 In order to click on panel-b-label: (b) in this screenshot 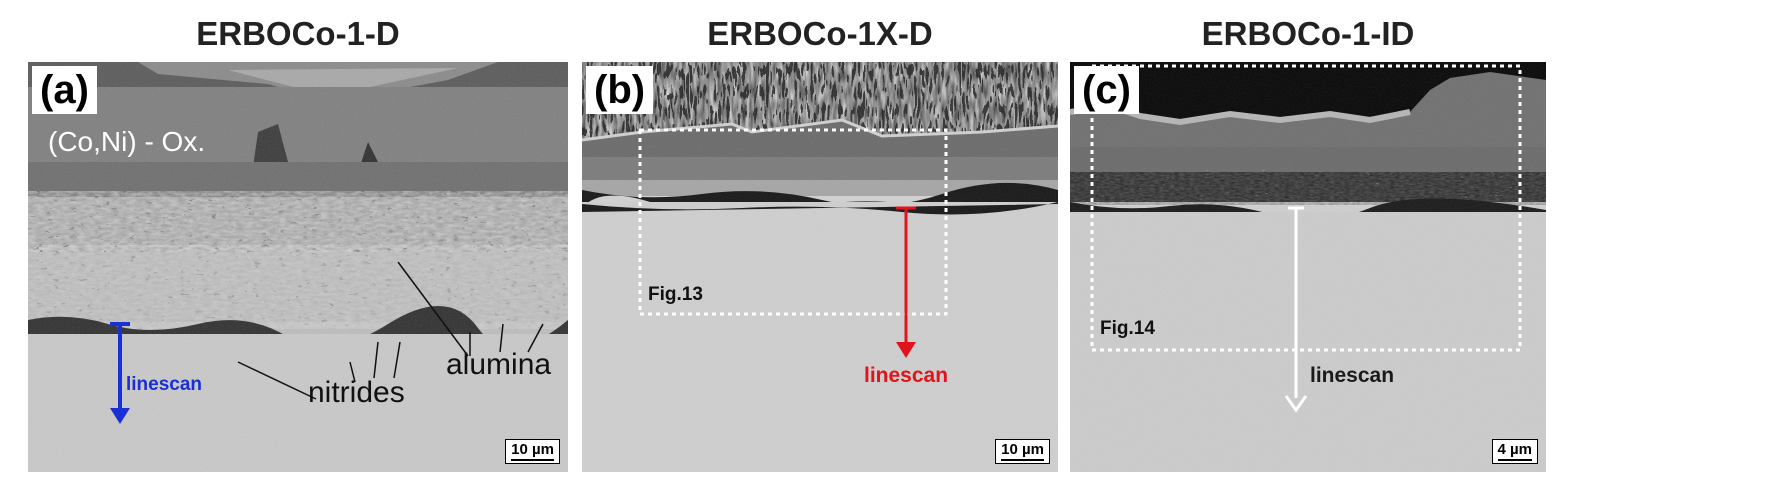, I will do `click(620, 90)`.